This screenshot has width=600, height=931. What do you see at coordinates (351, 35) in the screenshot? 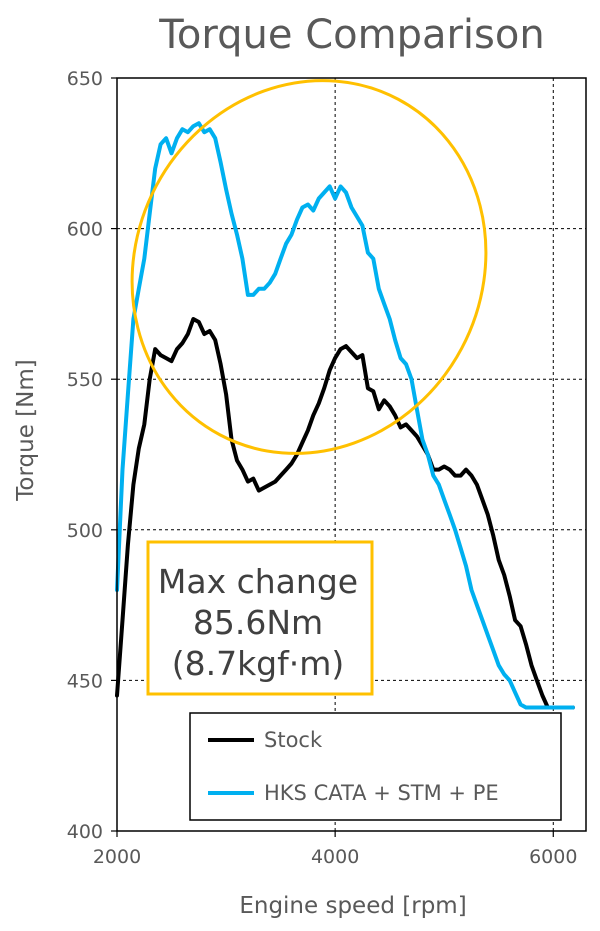
I see `chart-title: Torque Comparison` at bounding box center [351, 35].